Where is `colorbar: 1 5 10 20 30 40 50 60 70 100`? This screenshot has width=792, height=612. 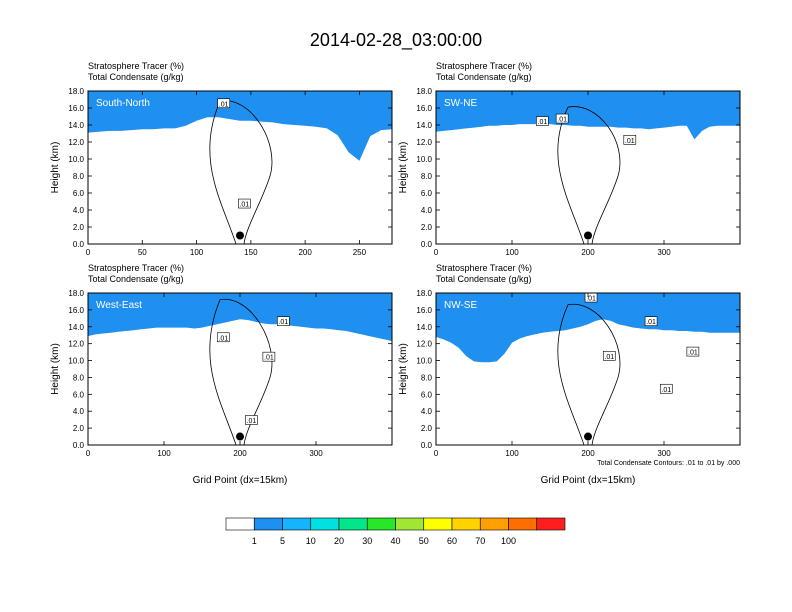
colorbar: 1 5 10 20 30 40 50 60 70 100 is located at coordinates (395, 531).